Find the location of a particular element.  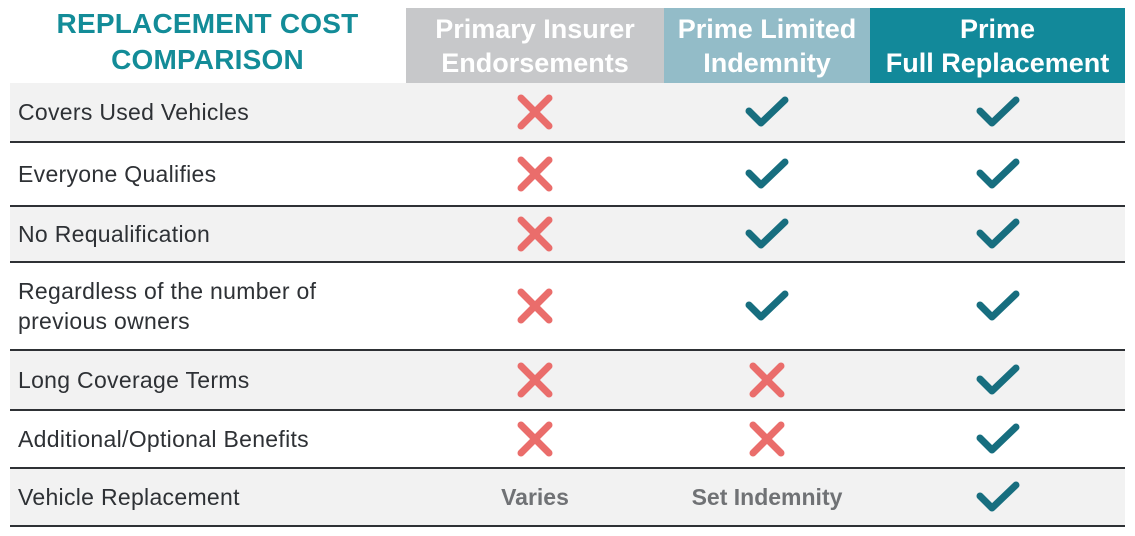

cell-text: Set Indemnity is located at coordinates (767, 496).